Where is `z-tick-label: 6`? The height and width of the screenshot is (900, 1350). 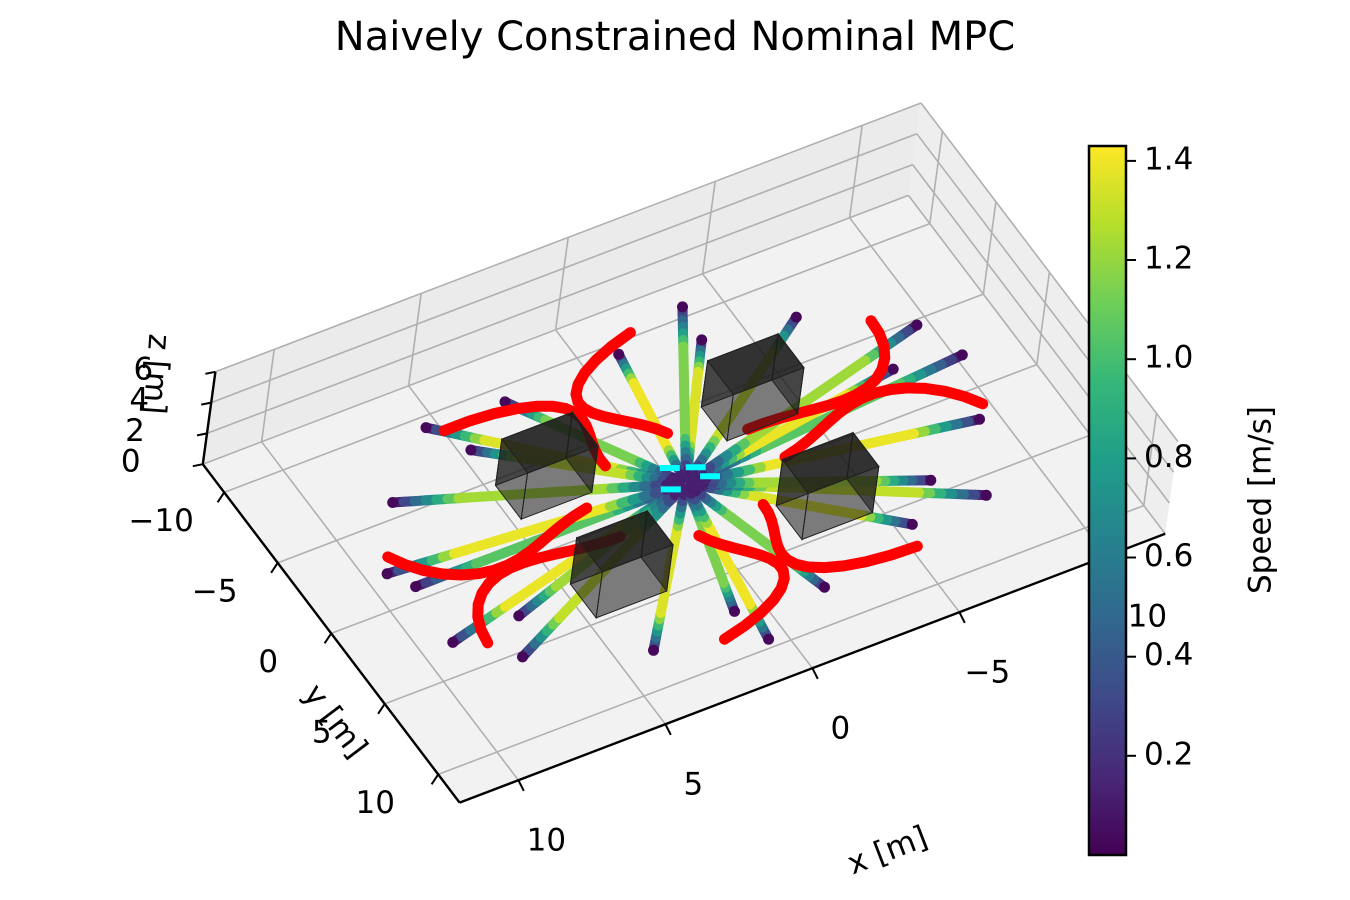 z-tick-label: 6 is located at coordinates (144, 369).